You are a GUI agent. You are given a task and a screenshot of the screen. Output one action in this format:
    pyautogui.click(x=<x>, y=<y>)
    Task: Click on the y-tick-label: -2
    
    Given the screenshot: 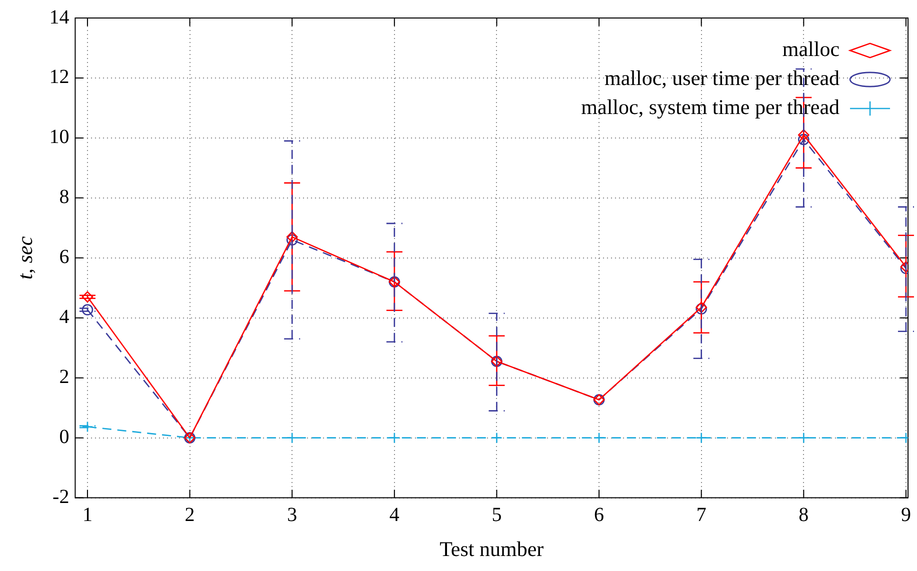 What is the action you would take?
    pyautogui.click(x=61, y=497)
    